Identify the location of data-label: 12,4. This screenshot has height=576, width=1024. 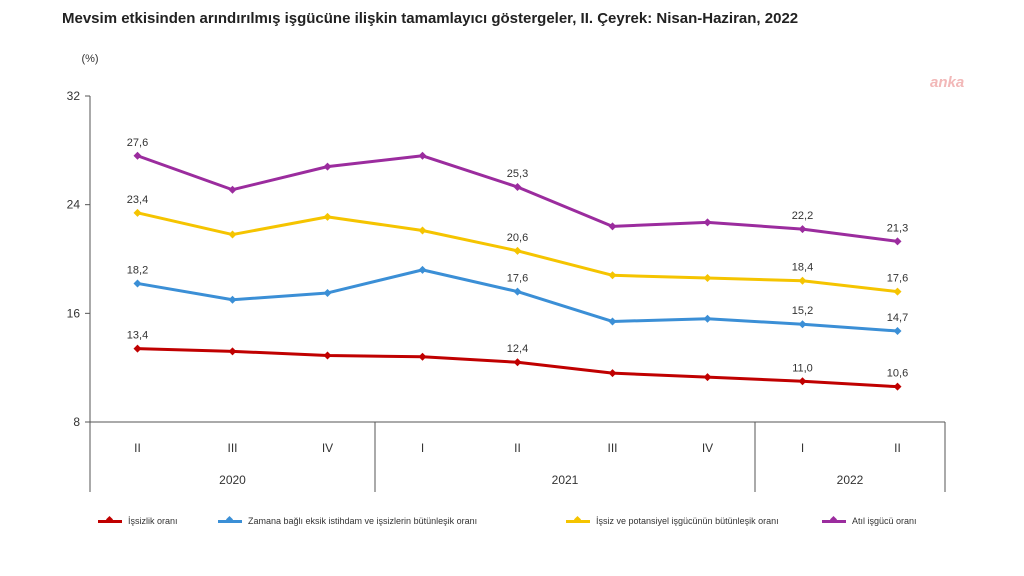
(517, 349).